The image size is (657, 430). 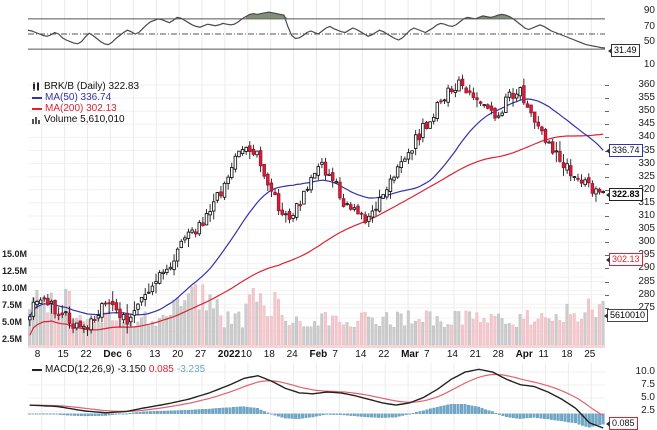 I want to click on rsi-axis: 90 70 50 10 31.49, so click(x=631, y=35).